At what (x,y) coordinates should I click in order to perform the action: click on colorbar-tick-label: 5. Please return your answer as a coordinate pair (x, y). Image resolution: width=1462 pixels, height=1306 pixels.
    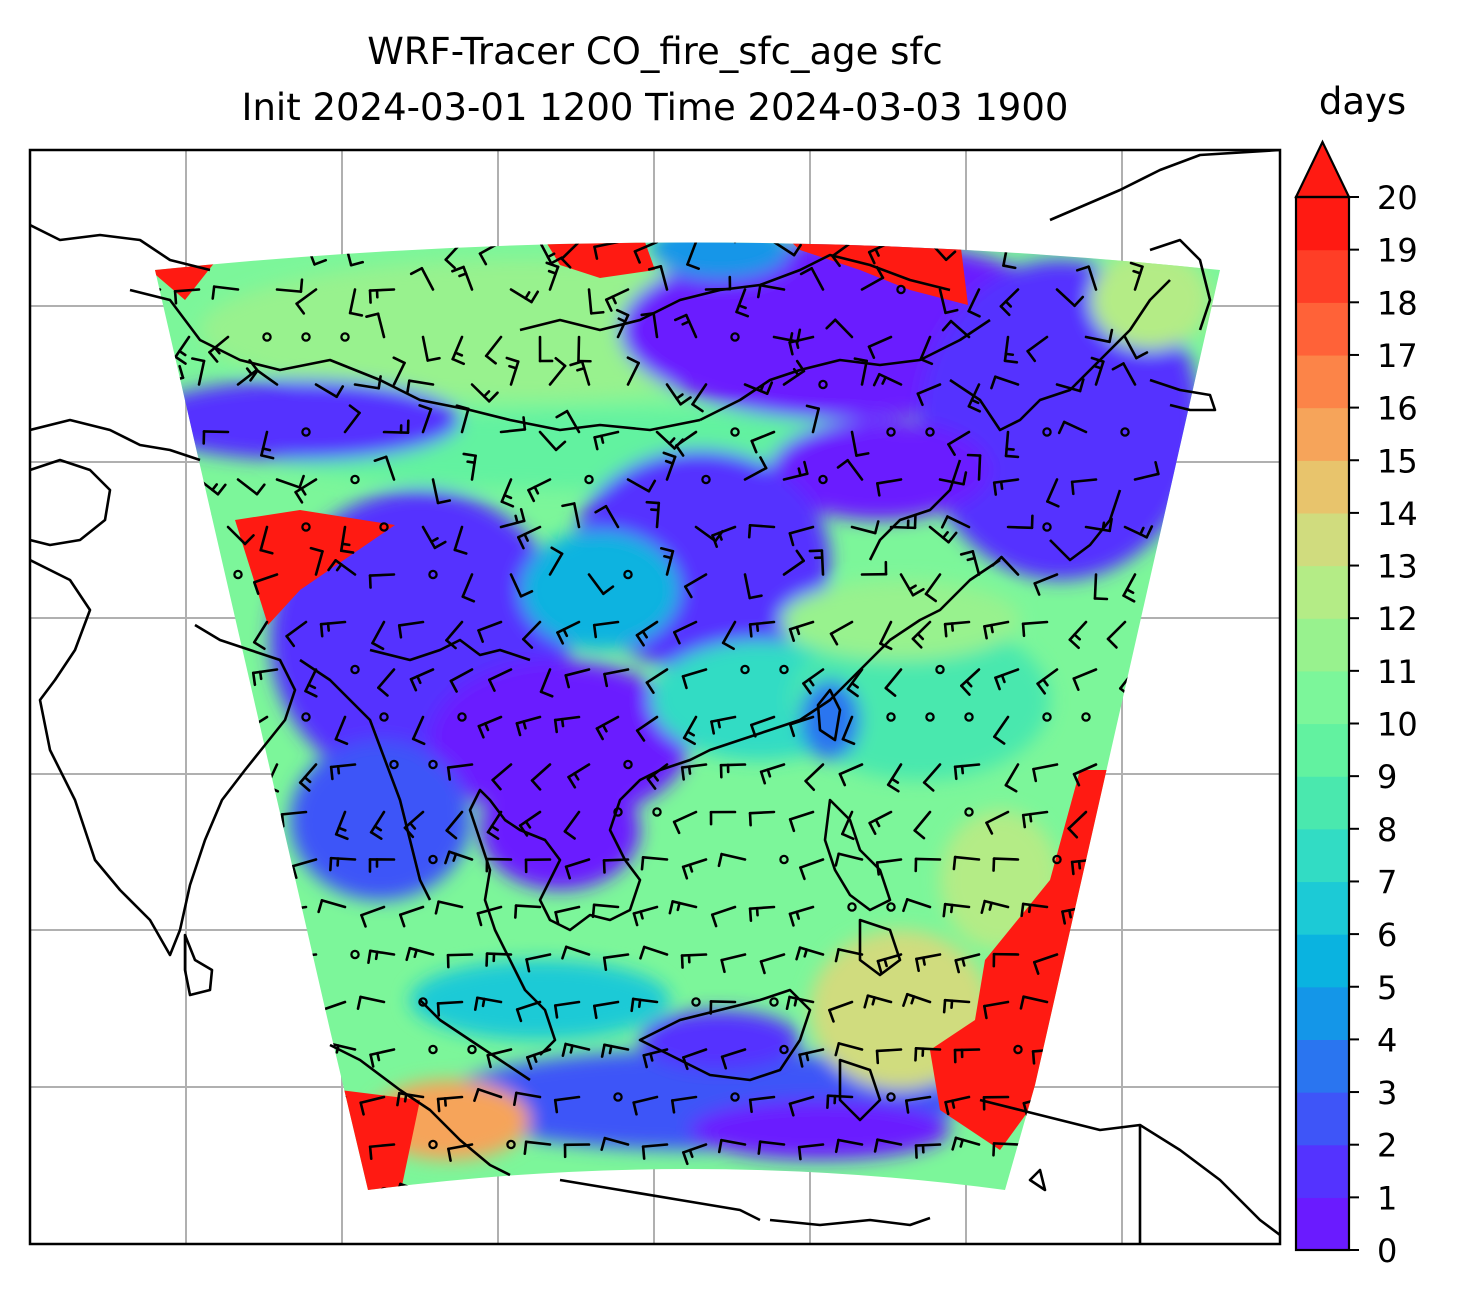
    Looking at the image, I should click on (1387, 988).